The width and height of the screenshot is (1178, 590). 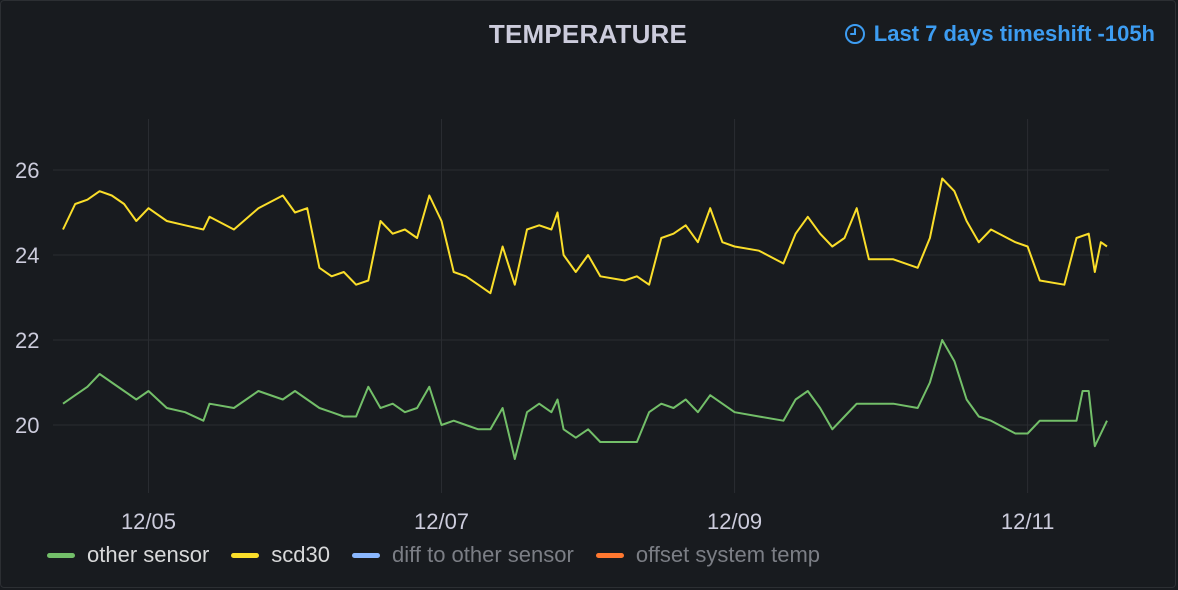 I want to click on legend-item-offset-system-temp: offset system temp, so click(x=708, y=555).